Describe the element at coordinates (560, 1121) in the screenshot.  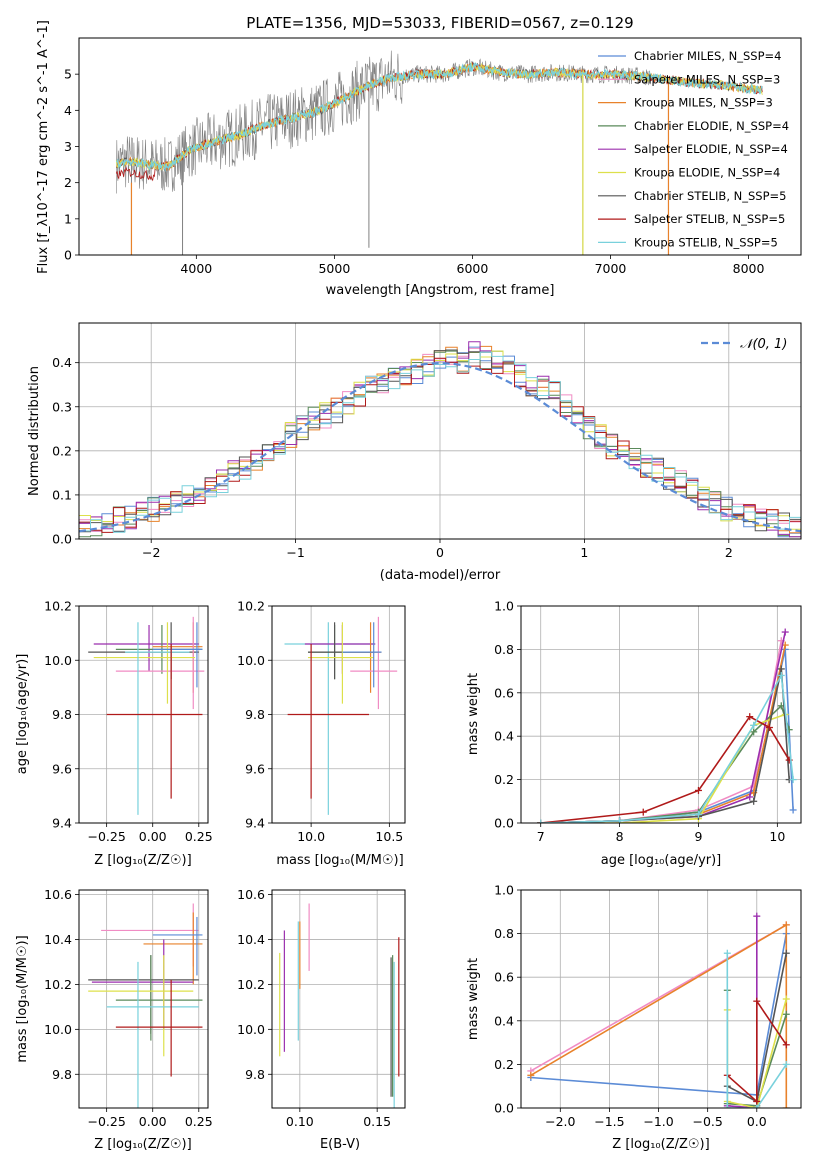
I see `x-tick-label: −2.0` at that location.